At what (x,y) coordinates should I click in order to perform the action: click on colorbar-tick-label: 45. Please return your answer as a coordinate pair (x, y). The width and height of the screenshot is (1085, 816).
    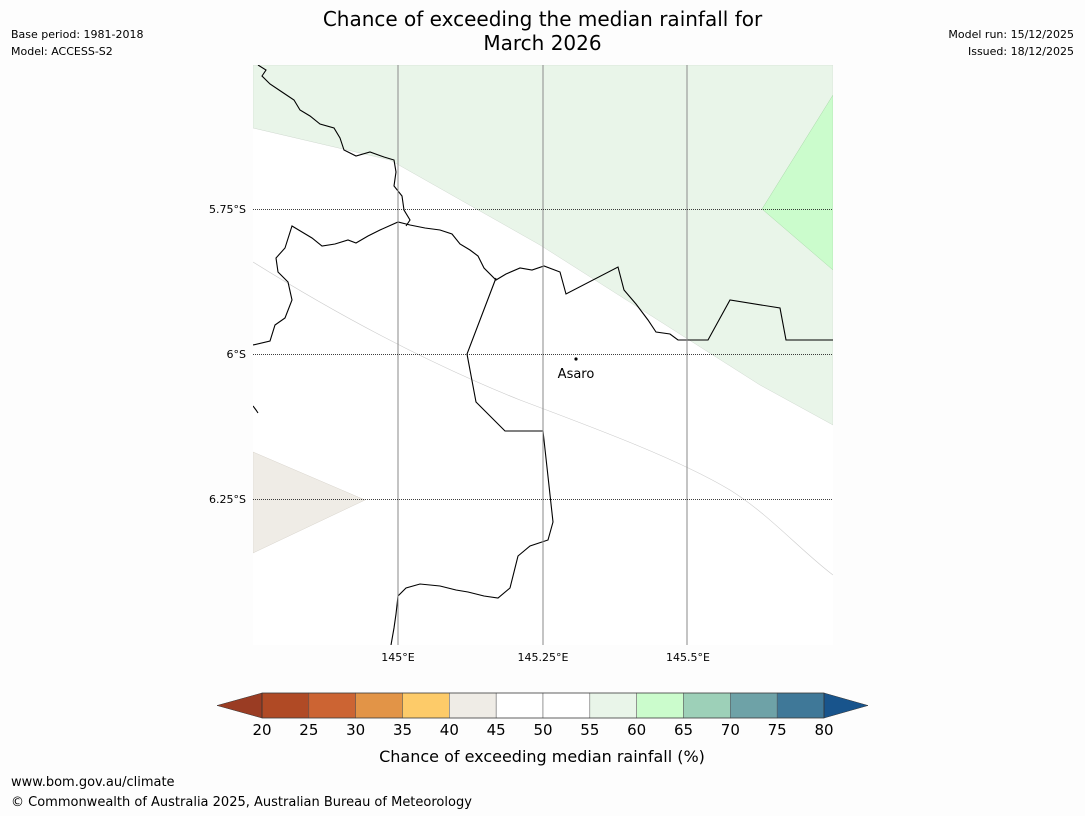
    Looking at the image, I should click on (496, 730).